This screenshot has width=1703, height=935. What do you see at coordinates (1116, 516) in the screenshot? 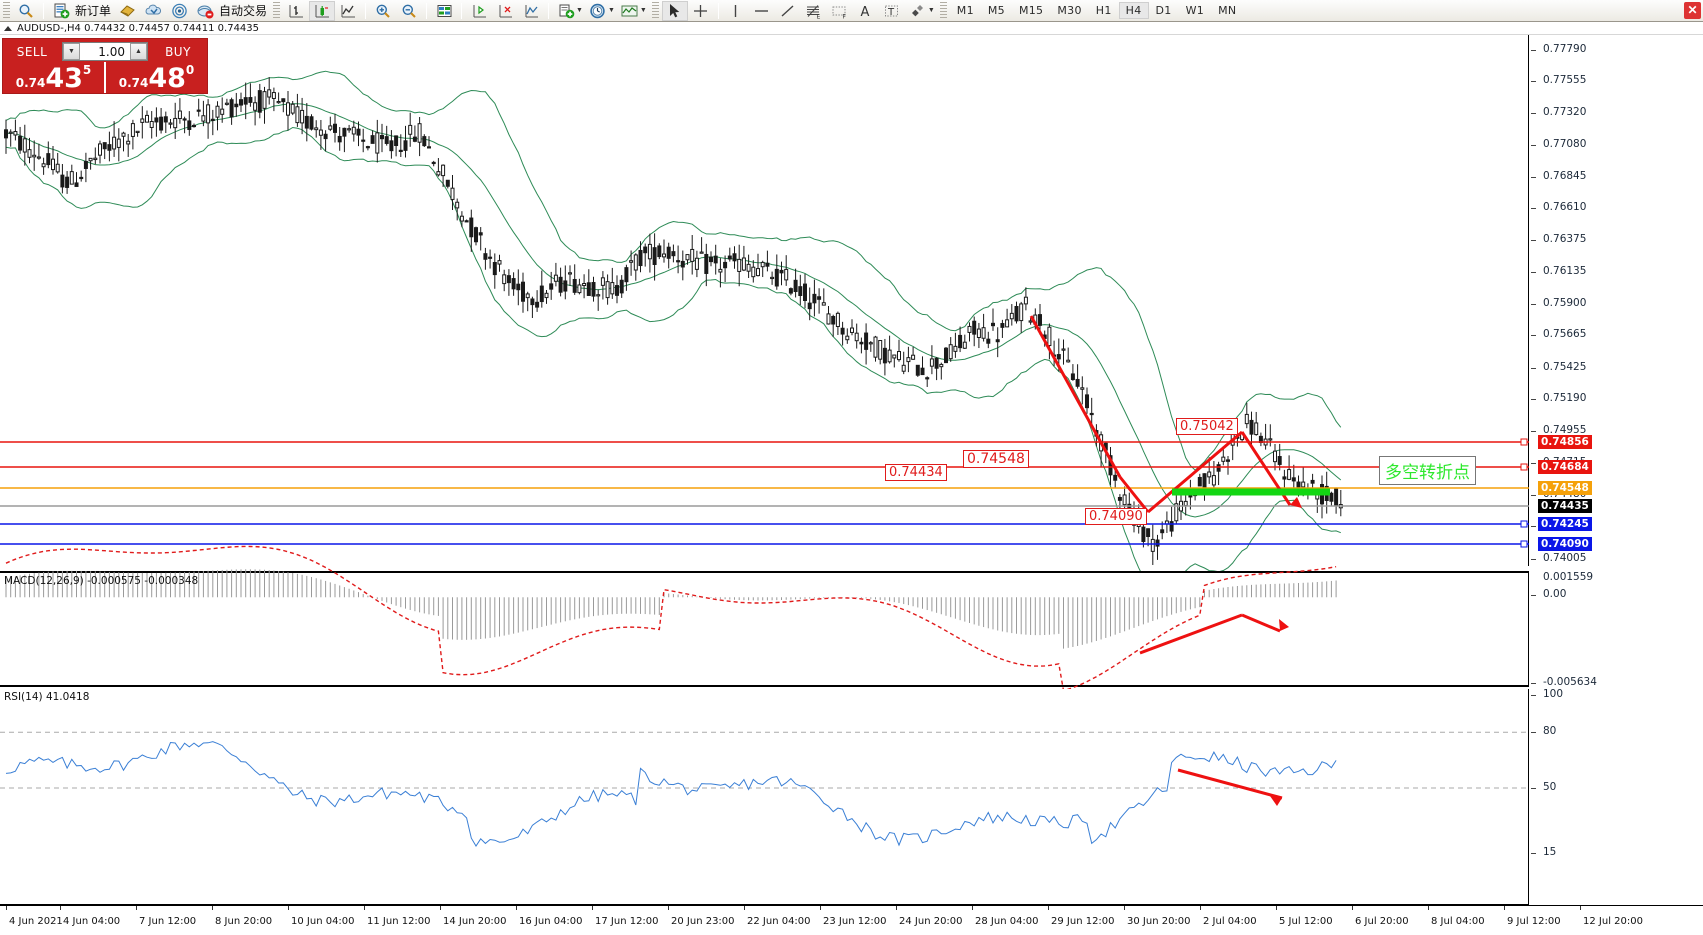
I see `anno-074090: 0.74090` at bounding box center [1116, 516].